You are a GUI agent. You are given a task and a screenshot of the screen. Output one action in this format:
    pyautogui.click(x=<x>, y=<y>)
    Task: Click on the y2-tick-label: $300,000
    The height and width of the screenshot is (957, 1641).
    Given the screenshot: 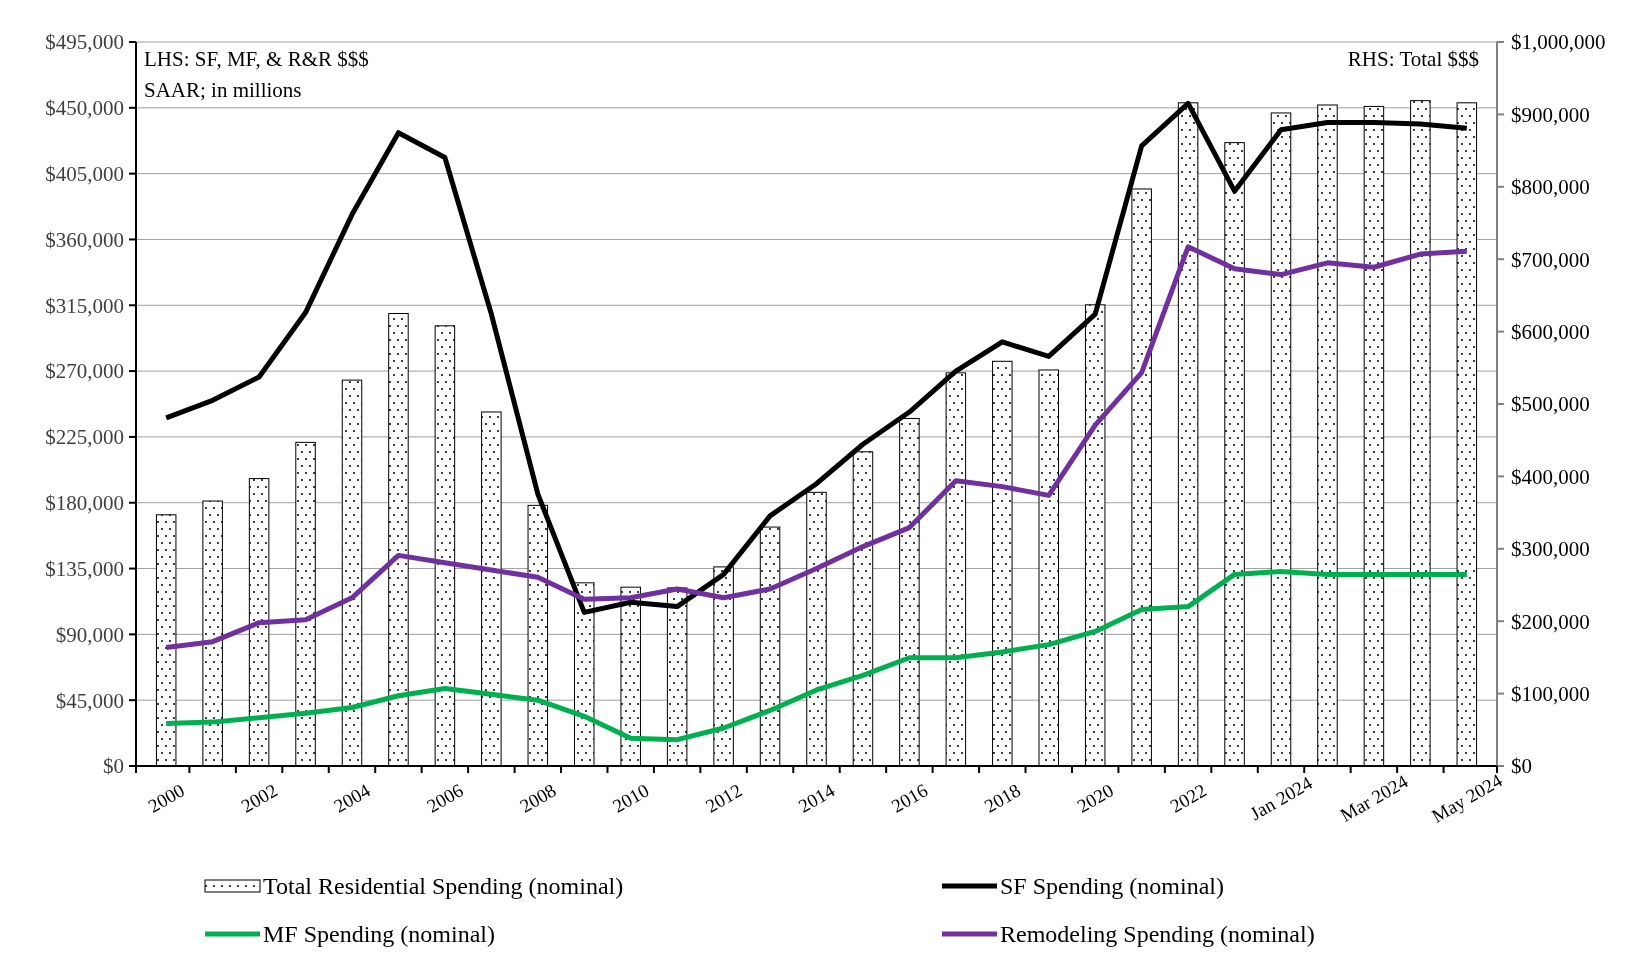 What is the action you would take?
    pyautogui.click(x=1550, y=549)
    